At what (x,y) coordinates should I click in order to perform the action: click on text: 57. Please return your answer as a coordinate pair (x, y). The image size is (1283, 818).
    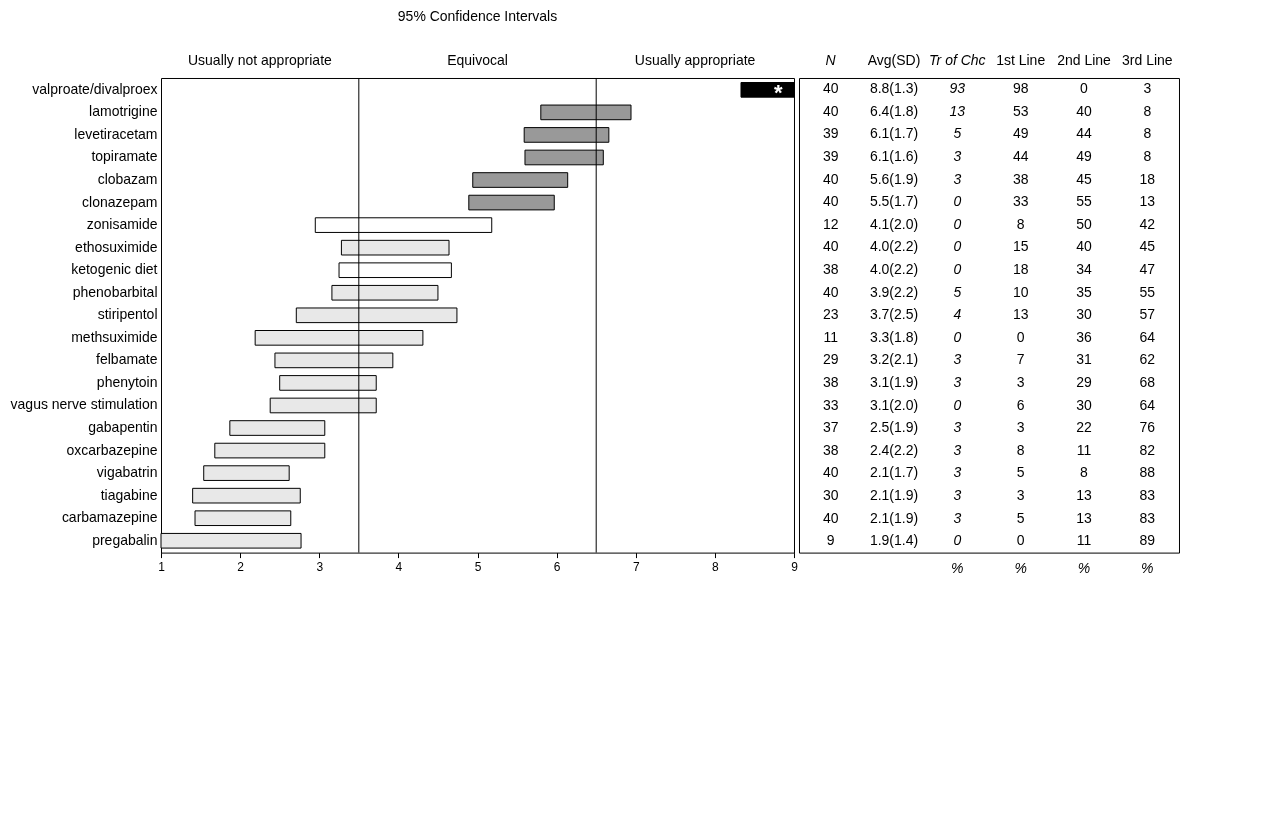
    Looking at the image, I should click on (1147, 314).